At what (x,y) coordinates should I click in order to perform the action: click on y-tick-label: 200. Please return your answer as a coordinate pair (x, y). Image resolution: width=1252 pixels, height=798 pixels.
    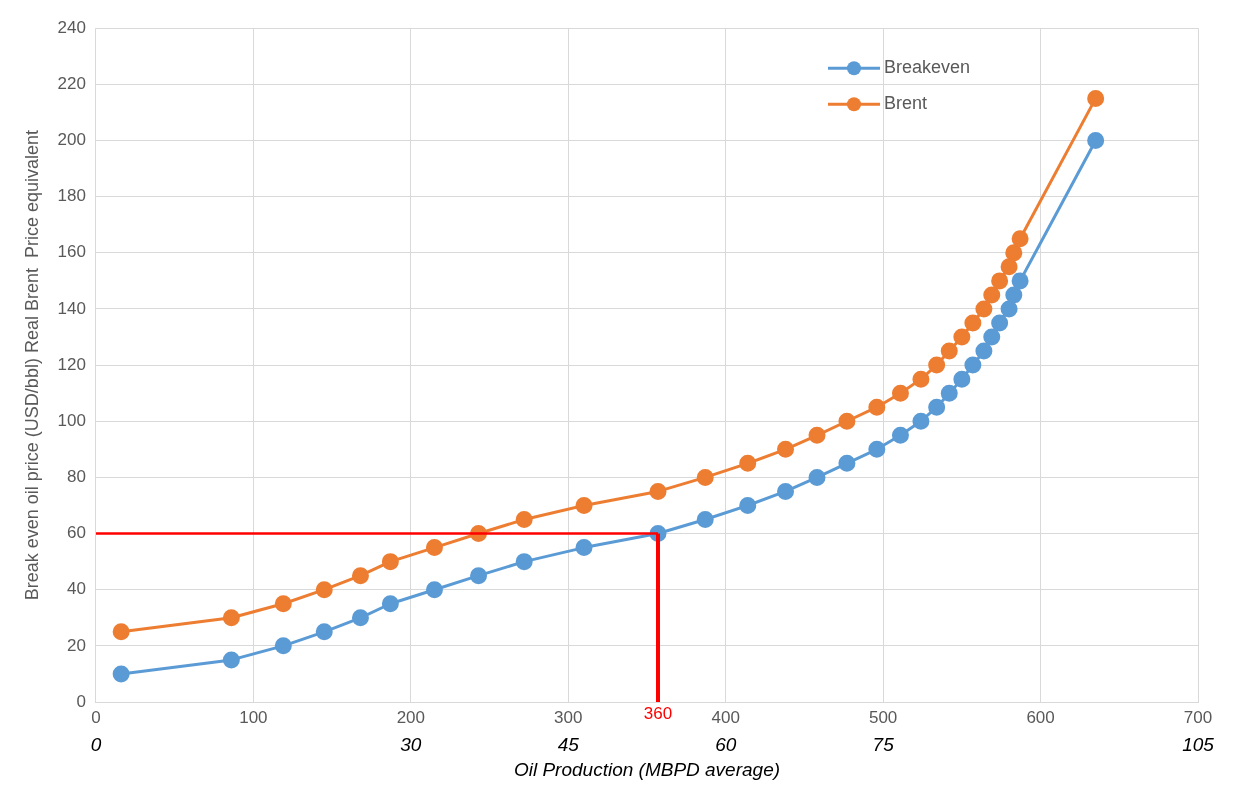
    Looking at the image, I should click on (71, 140).